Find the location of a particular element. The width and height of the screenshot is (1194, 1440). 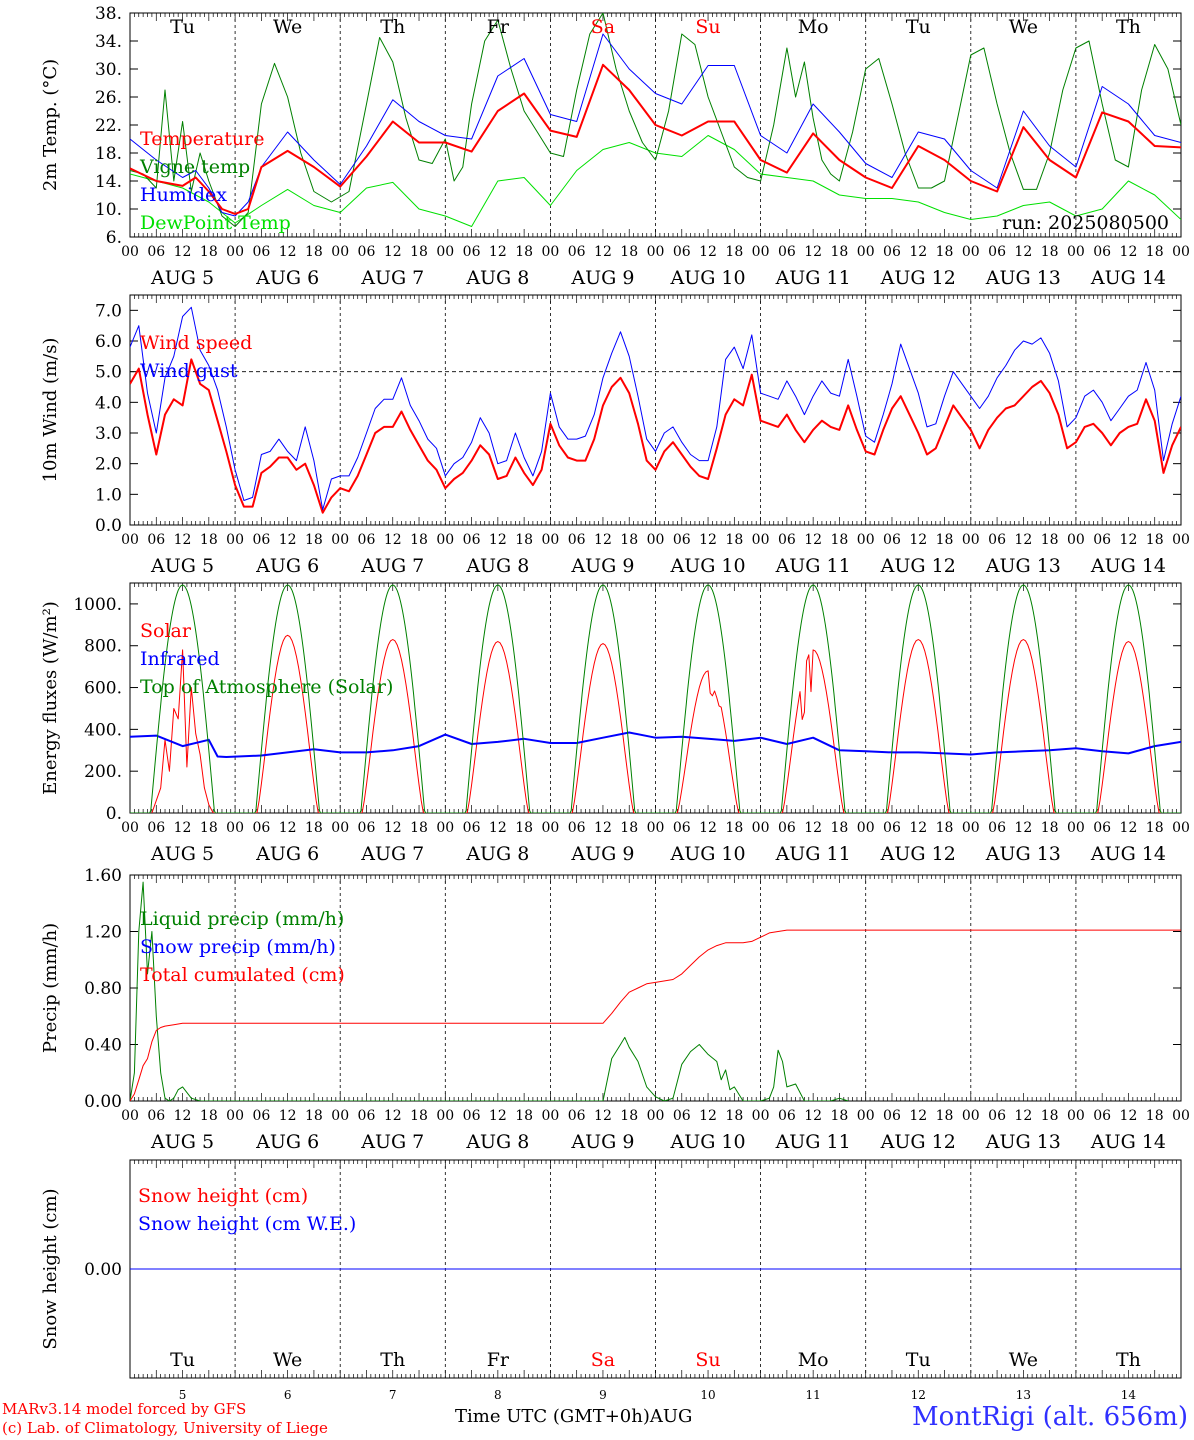

day-number-label: 14 is located at coordinates (1129, 1395).